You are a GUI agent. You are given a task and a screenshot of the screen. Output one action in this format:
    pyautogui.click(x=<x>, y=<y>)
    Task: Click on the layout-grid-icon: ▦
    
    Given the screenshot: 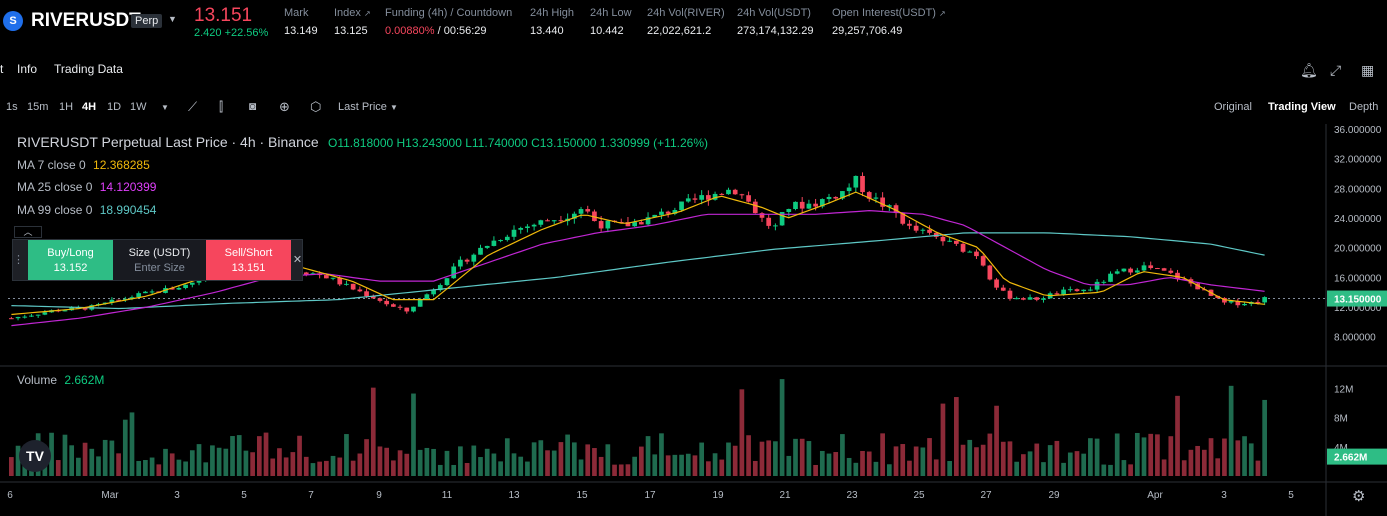 What is the action you would take?
    pyautogui.click(x=1368, y=70)
    